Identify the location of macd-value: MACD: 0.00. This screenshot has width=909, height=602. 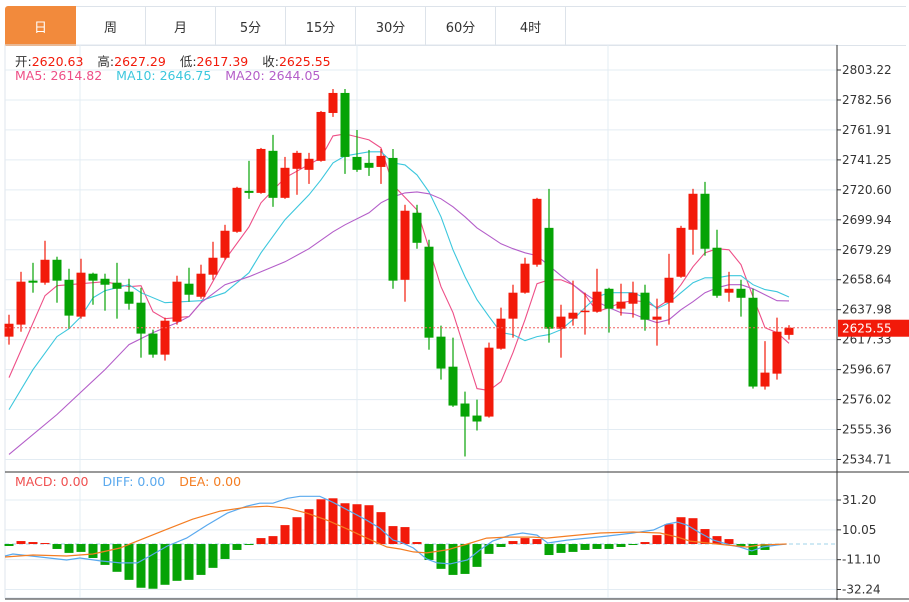
(52, 481).